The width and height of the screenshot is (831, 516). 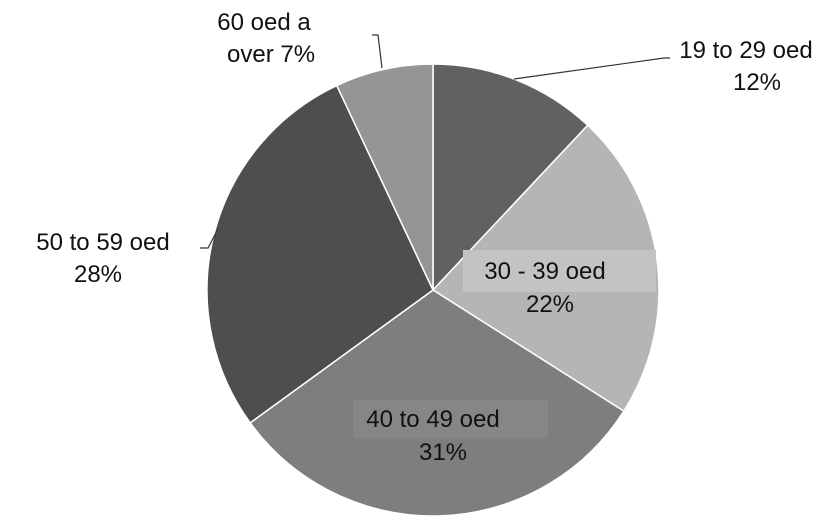 I want to click on slice-label-50-59: 50 to 59 oed, so click(x=102, y=242).